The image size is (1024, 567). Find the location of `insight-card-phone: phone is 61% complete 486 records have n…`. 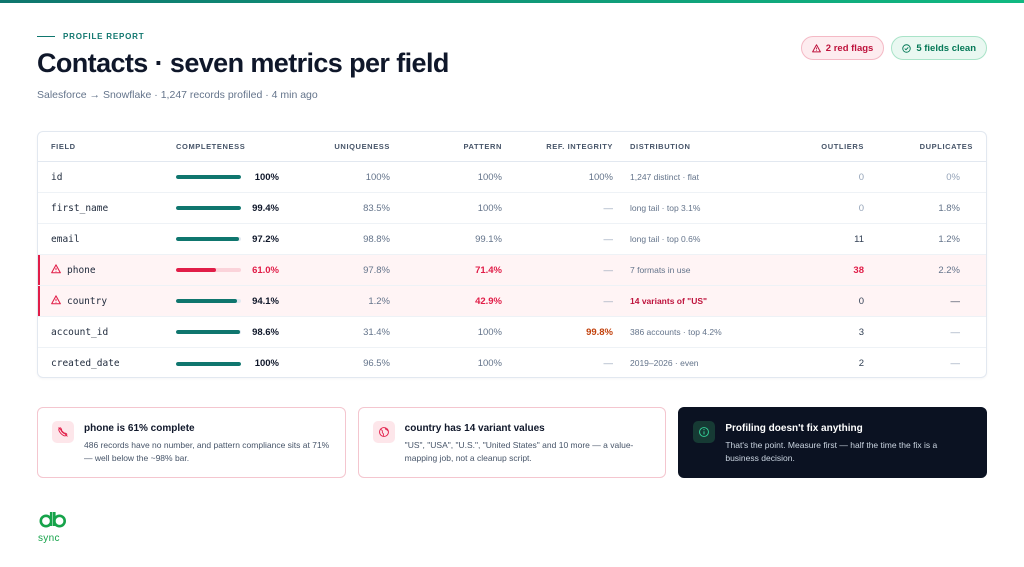

insight-card-phone: phone is 61% complete 486 records have n… is located at coordinates (191, 442).